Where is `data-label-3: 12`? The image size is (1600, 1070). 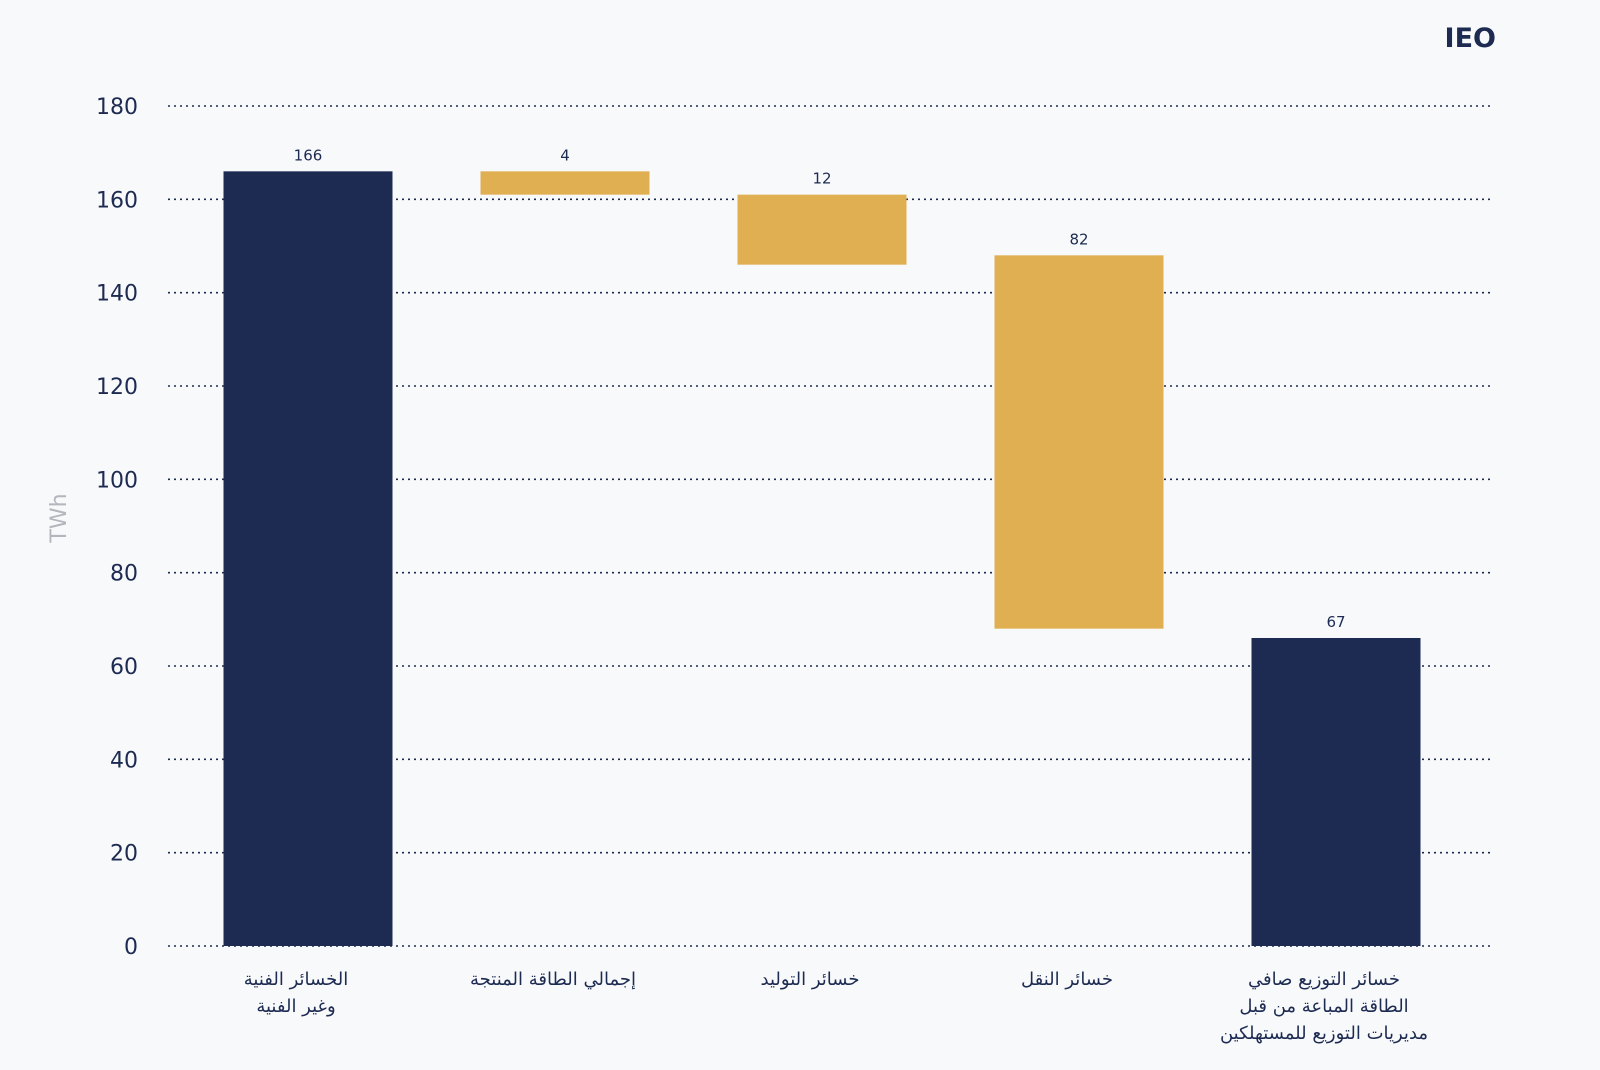 data-label-3: 12 is located at coordinates (821, 179).